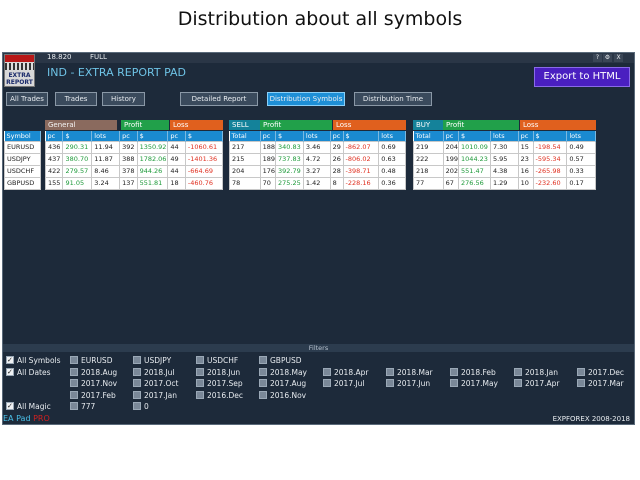 This screenshot has width=640, height=480. What do you see at coordinates (451, 159) in the screenshot?
I see `cell: 199` at bounding box center [451, 159].